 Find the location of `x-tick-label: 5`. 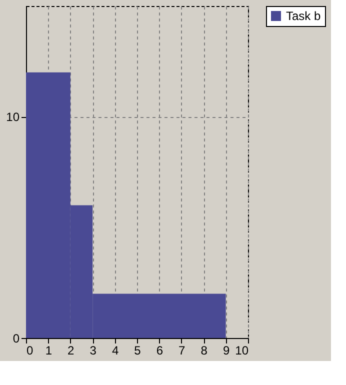

x-tick-label: 5 is located at coordinates (138, 351).